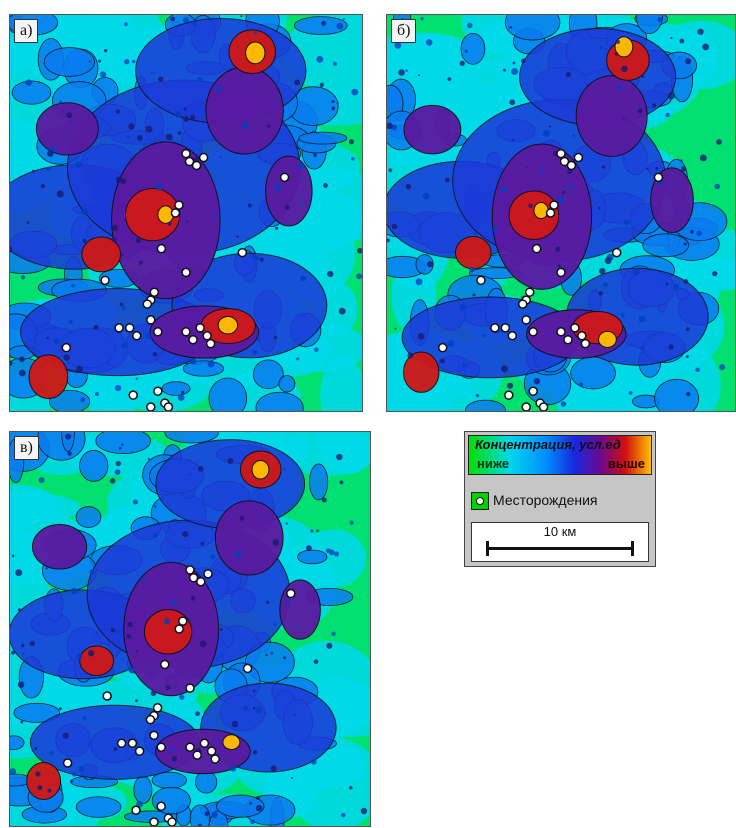 The image size is (736, 828). Describe the element at coordinates (26, 31) in the screenshot. I see `panel-label-a: а)` at that location.